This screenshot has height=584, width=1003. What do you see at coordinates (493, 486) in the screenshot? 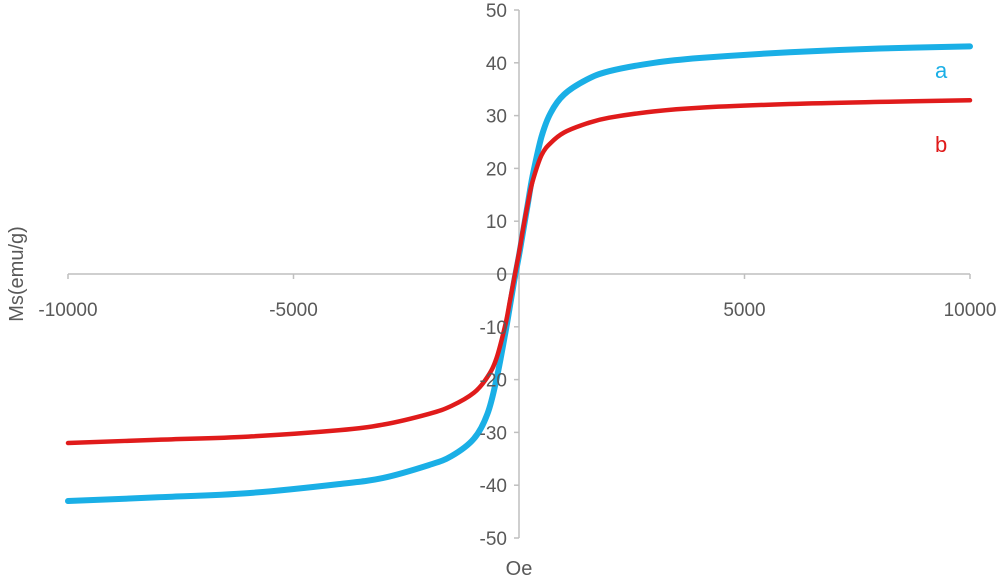
I see `y-tick-label: -40` at bounding box center [493, 486].